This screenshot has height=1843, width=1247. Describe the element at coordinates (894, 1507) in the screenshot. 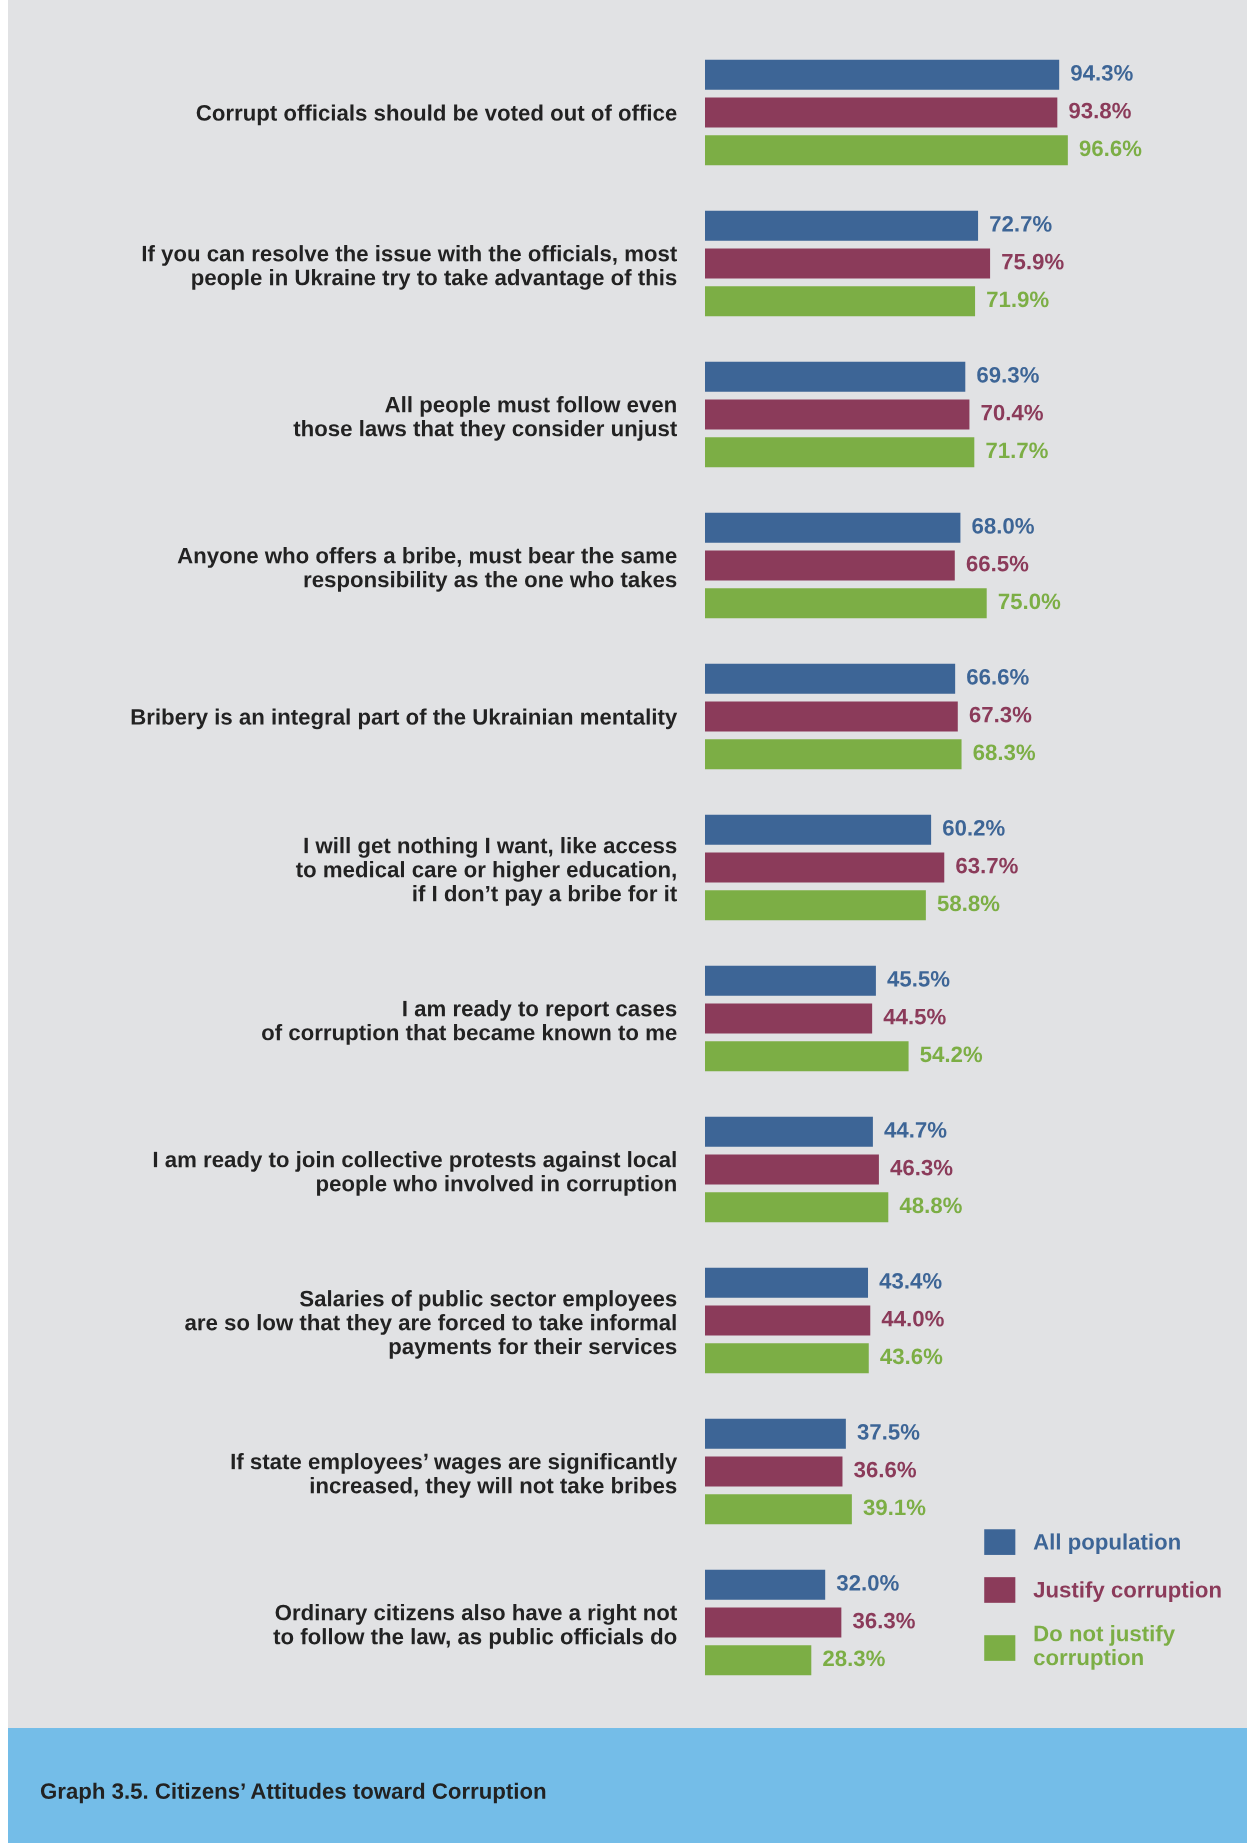

I see `data-label: 39.1%` at that location.